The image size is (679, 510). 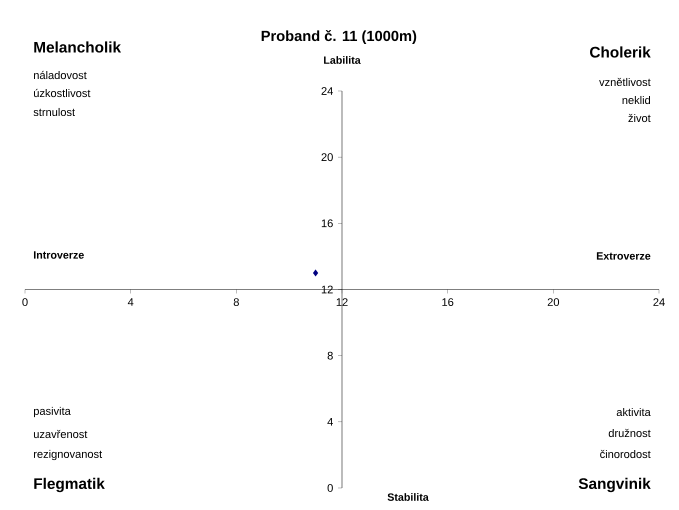 I want to click on y-tick-label: 8, so click(x=330, y=356).